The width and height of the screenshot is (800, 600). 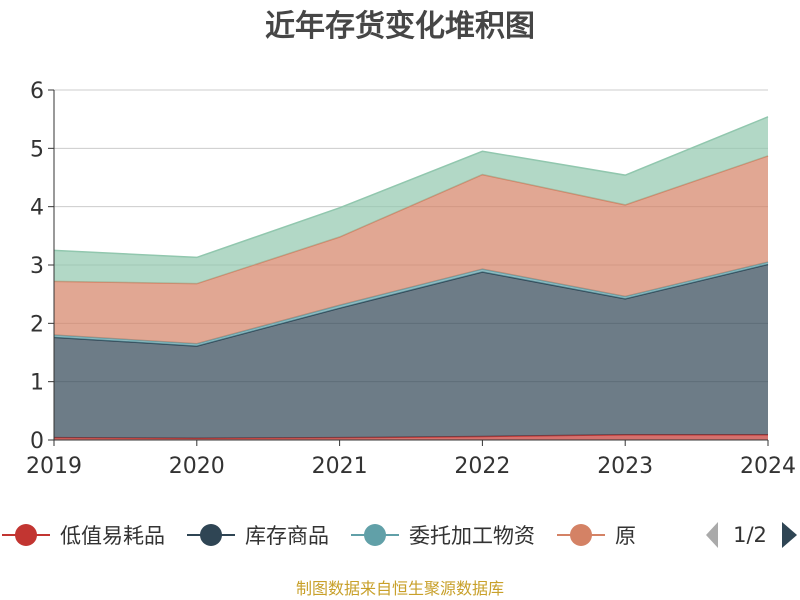 I want to click on legend-pager: 1/2, so click(x=751, y=535).